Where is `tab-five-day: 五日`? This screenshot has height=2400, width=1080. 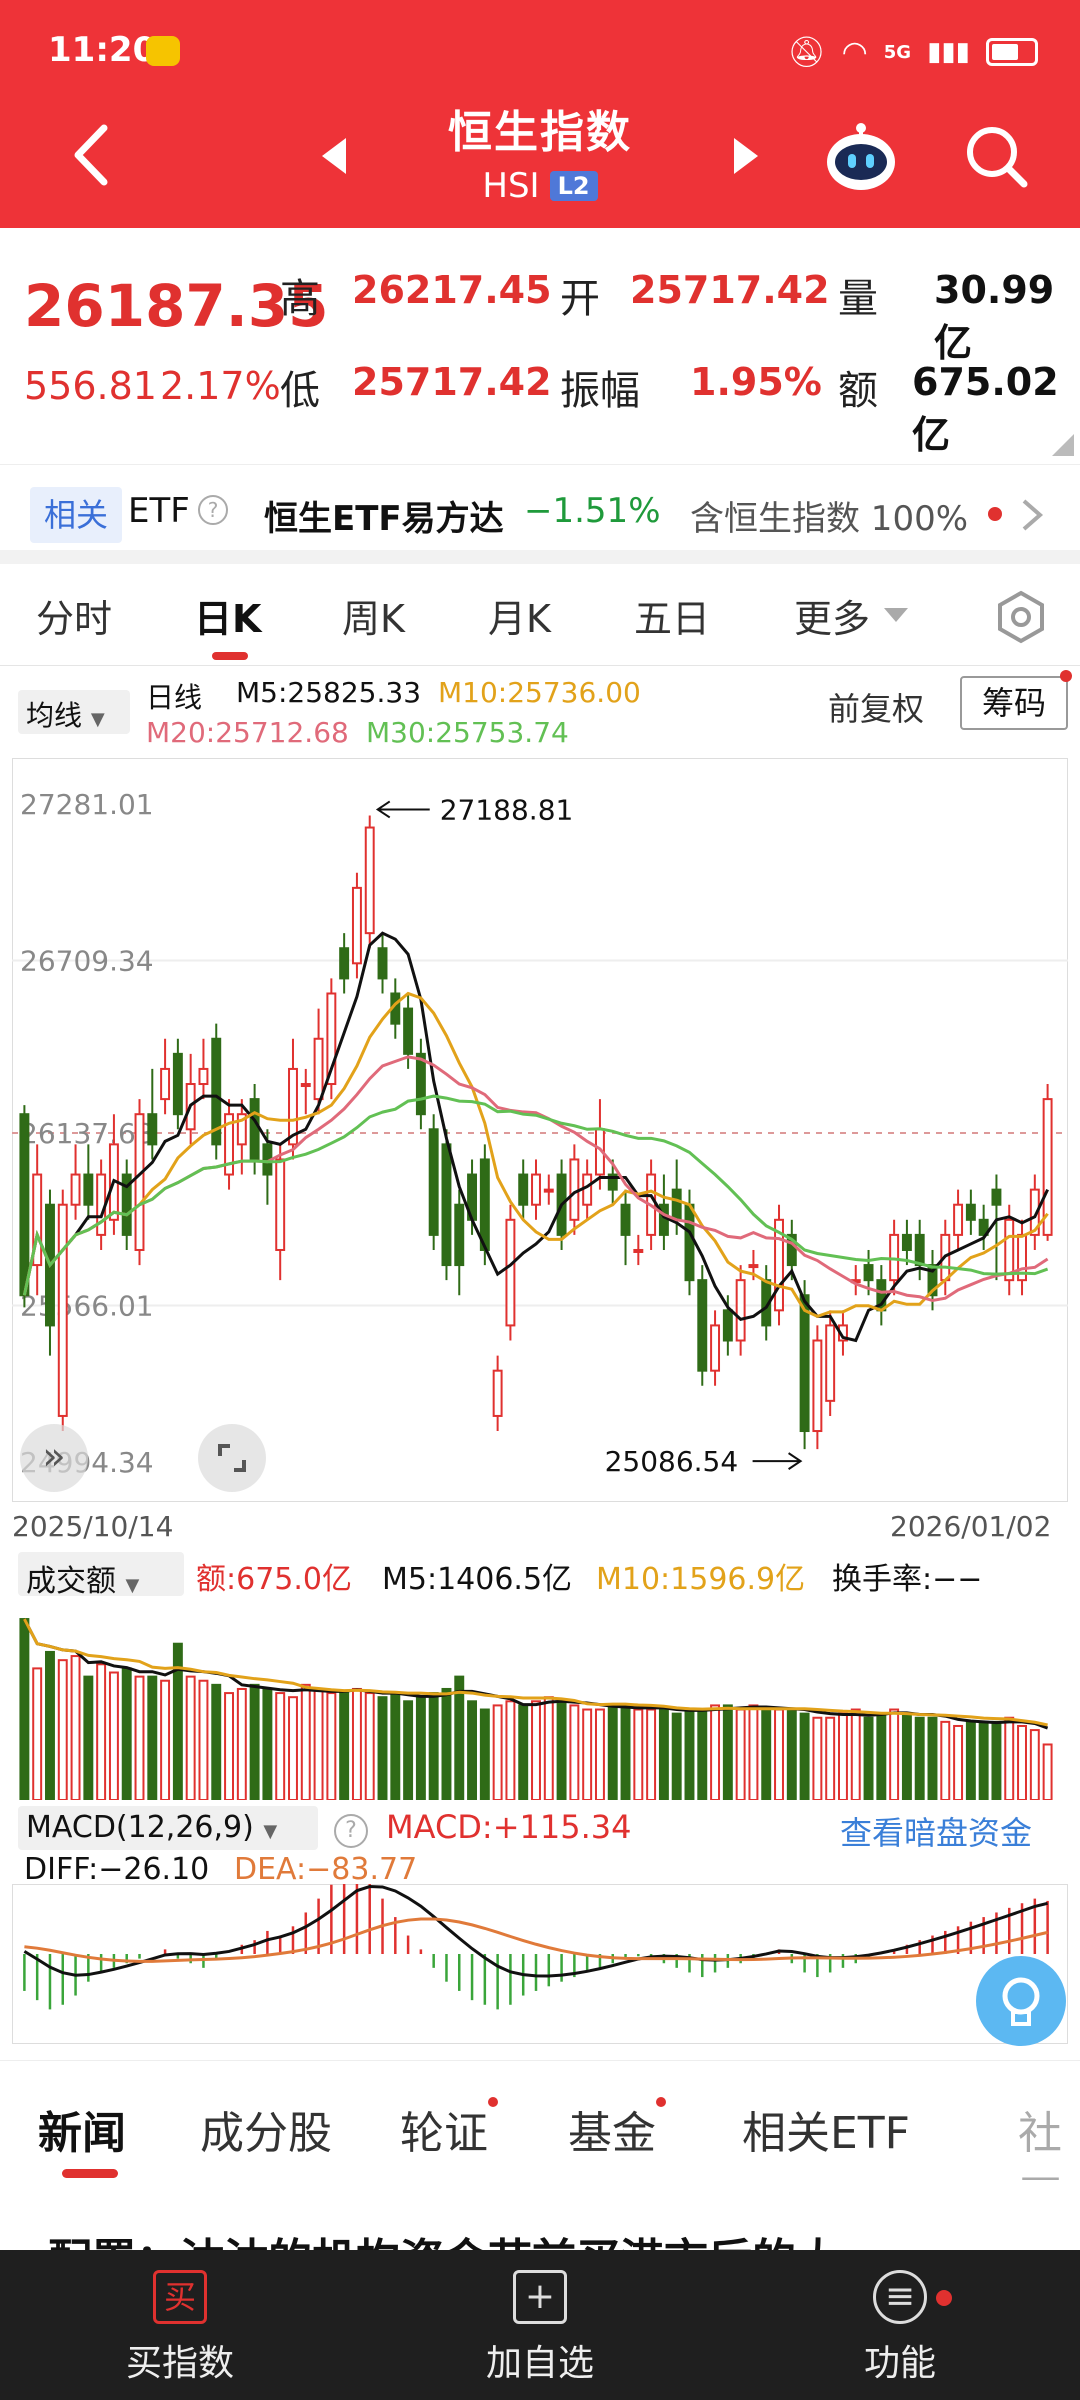 tab-five-day: 五日 is located at coordinates (672, 619).